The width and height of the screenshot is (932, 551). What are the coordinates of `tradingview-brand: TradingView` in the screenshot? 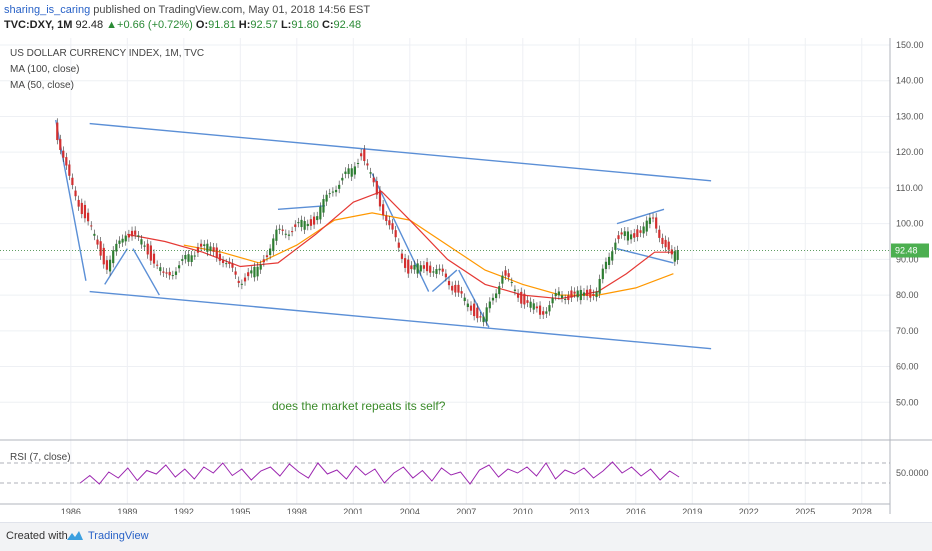 It's located at (118, 536).